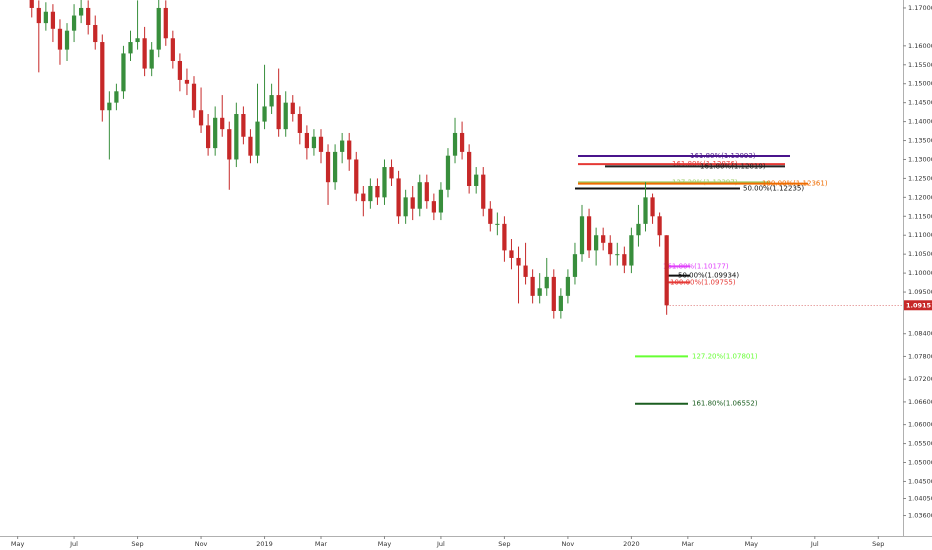  I want to click on x-tick-label: 2020, so click(631, 544).